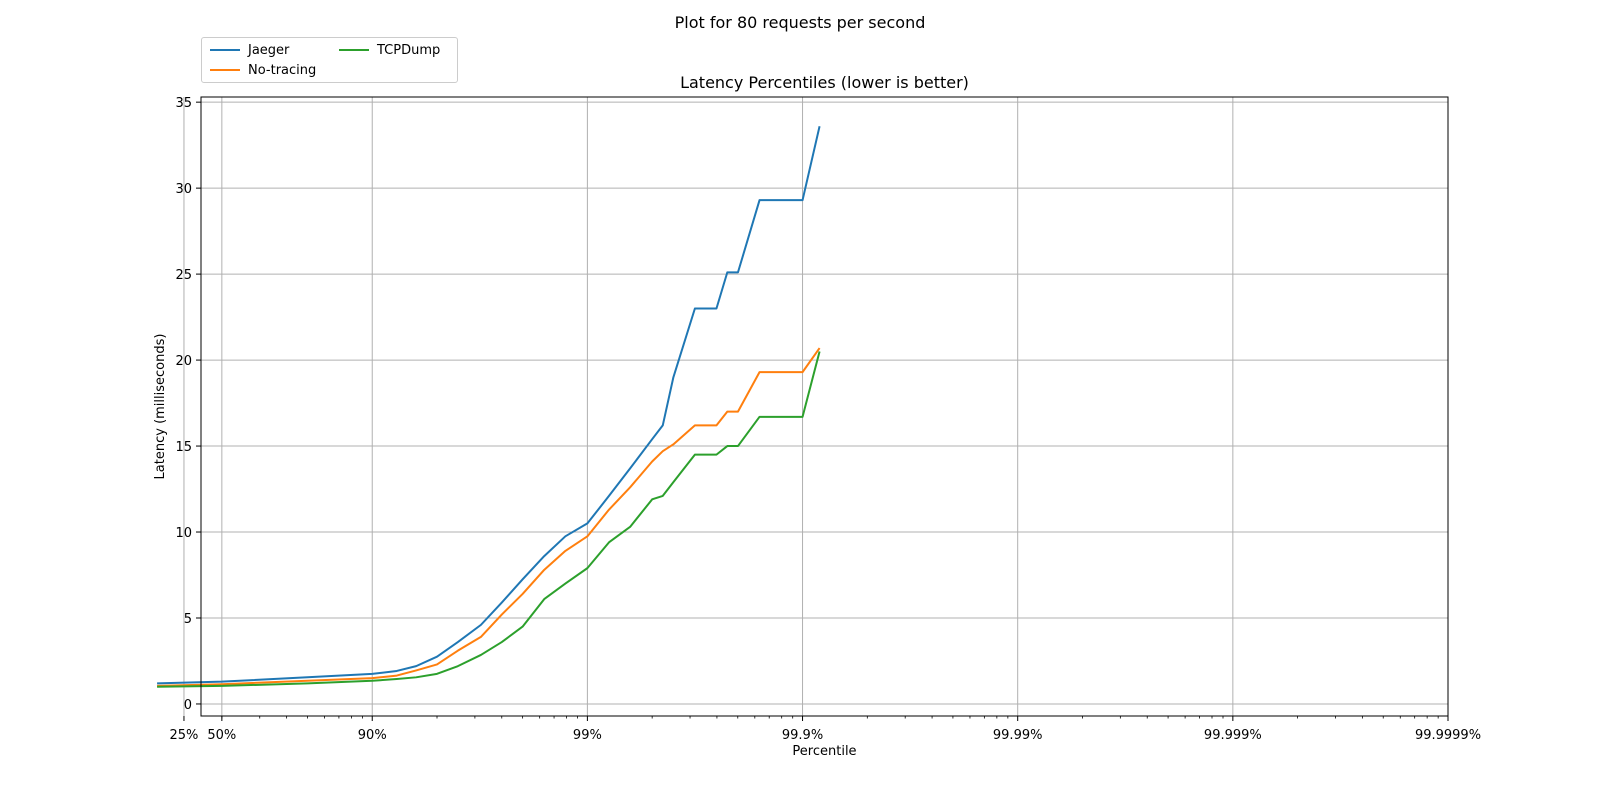 This screenshot has width=1600, height=800. Describe the element at coordinates (188, 619) in the screenshot. I see `y-tick-label: 5` at that location.